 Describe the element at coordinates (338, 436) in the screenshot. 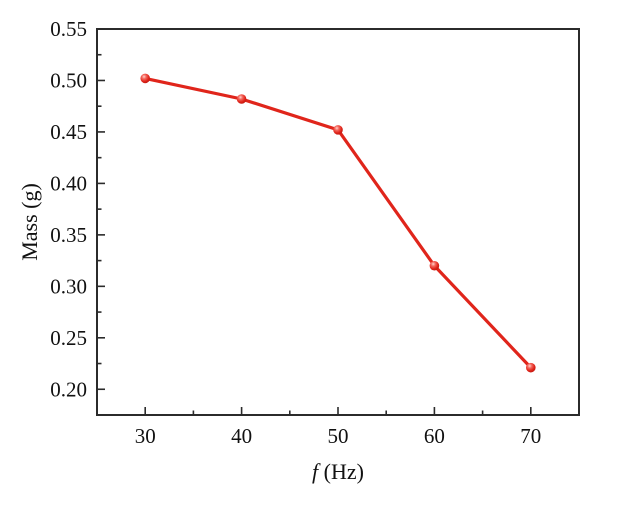

I see `x-tick-label: 50` at that location.